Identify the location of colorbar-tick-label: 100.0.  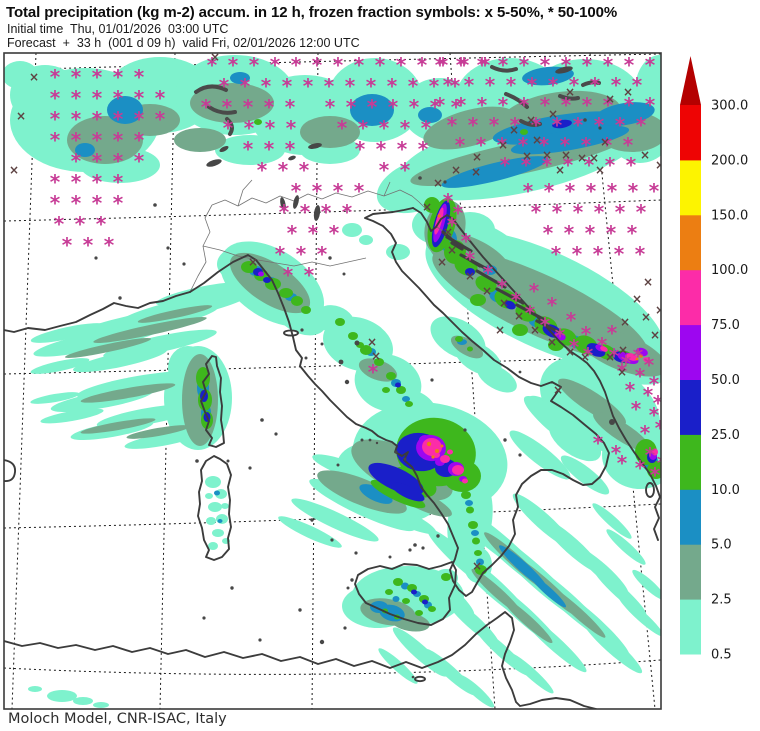
(729, 270).